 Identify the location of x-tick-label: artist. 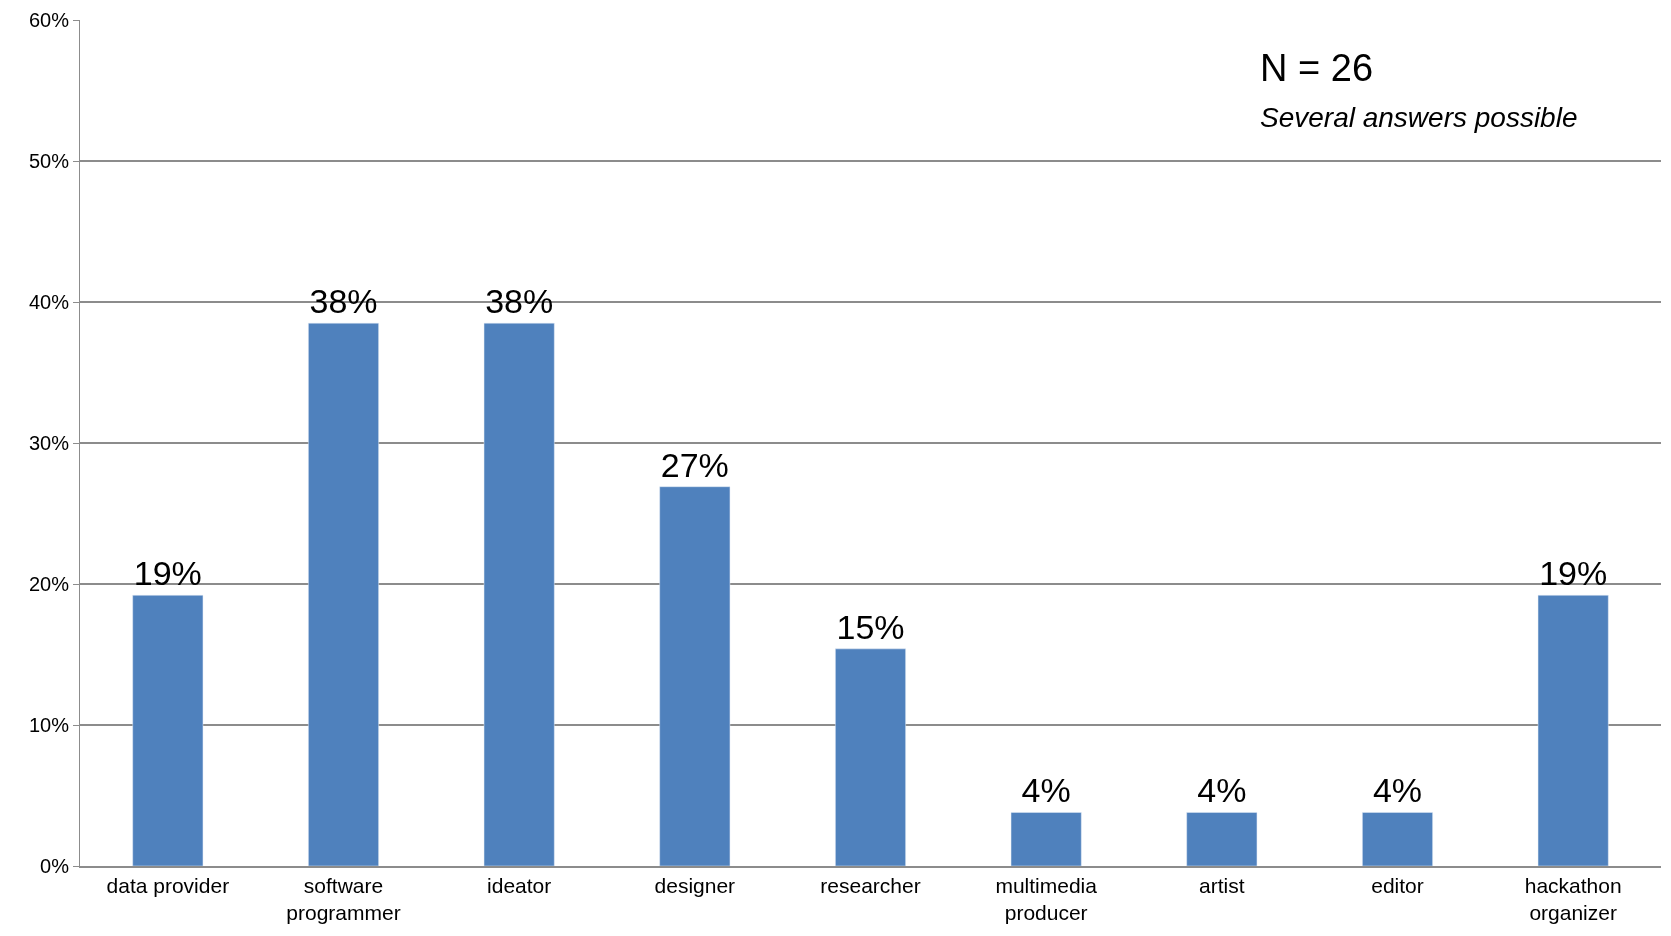
(1222, 885).